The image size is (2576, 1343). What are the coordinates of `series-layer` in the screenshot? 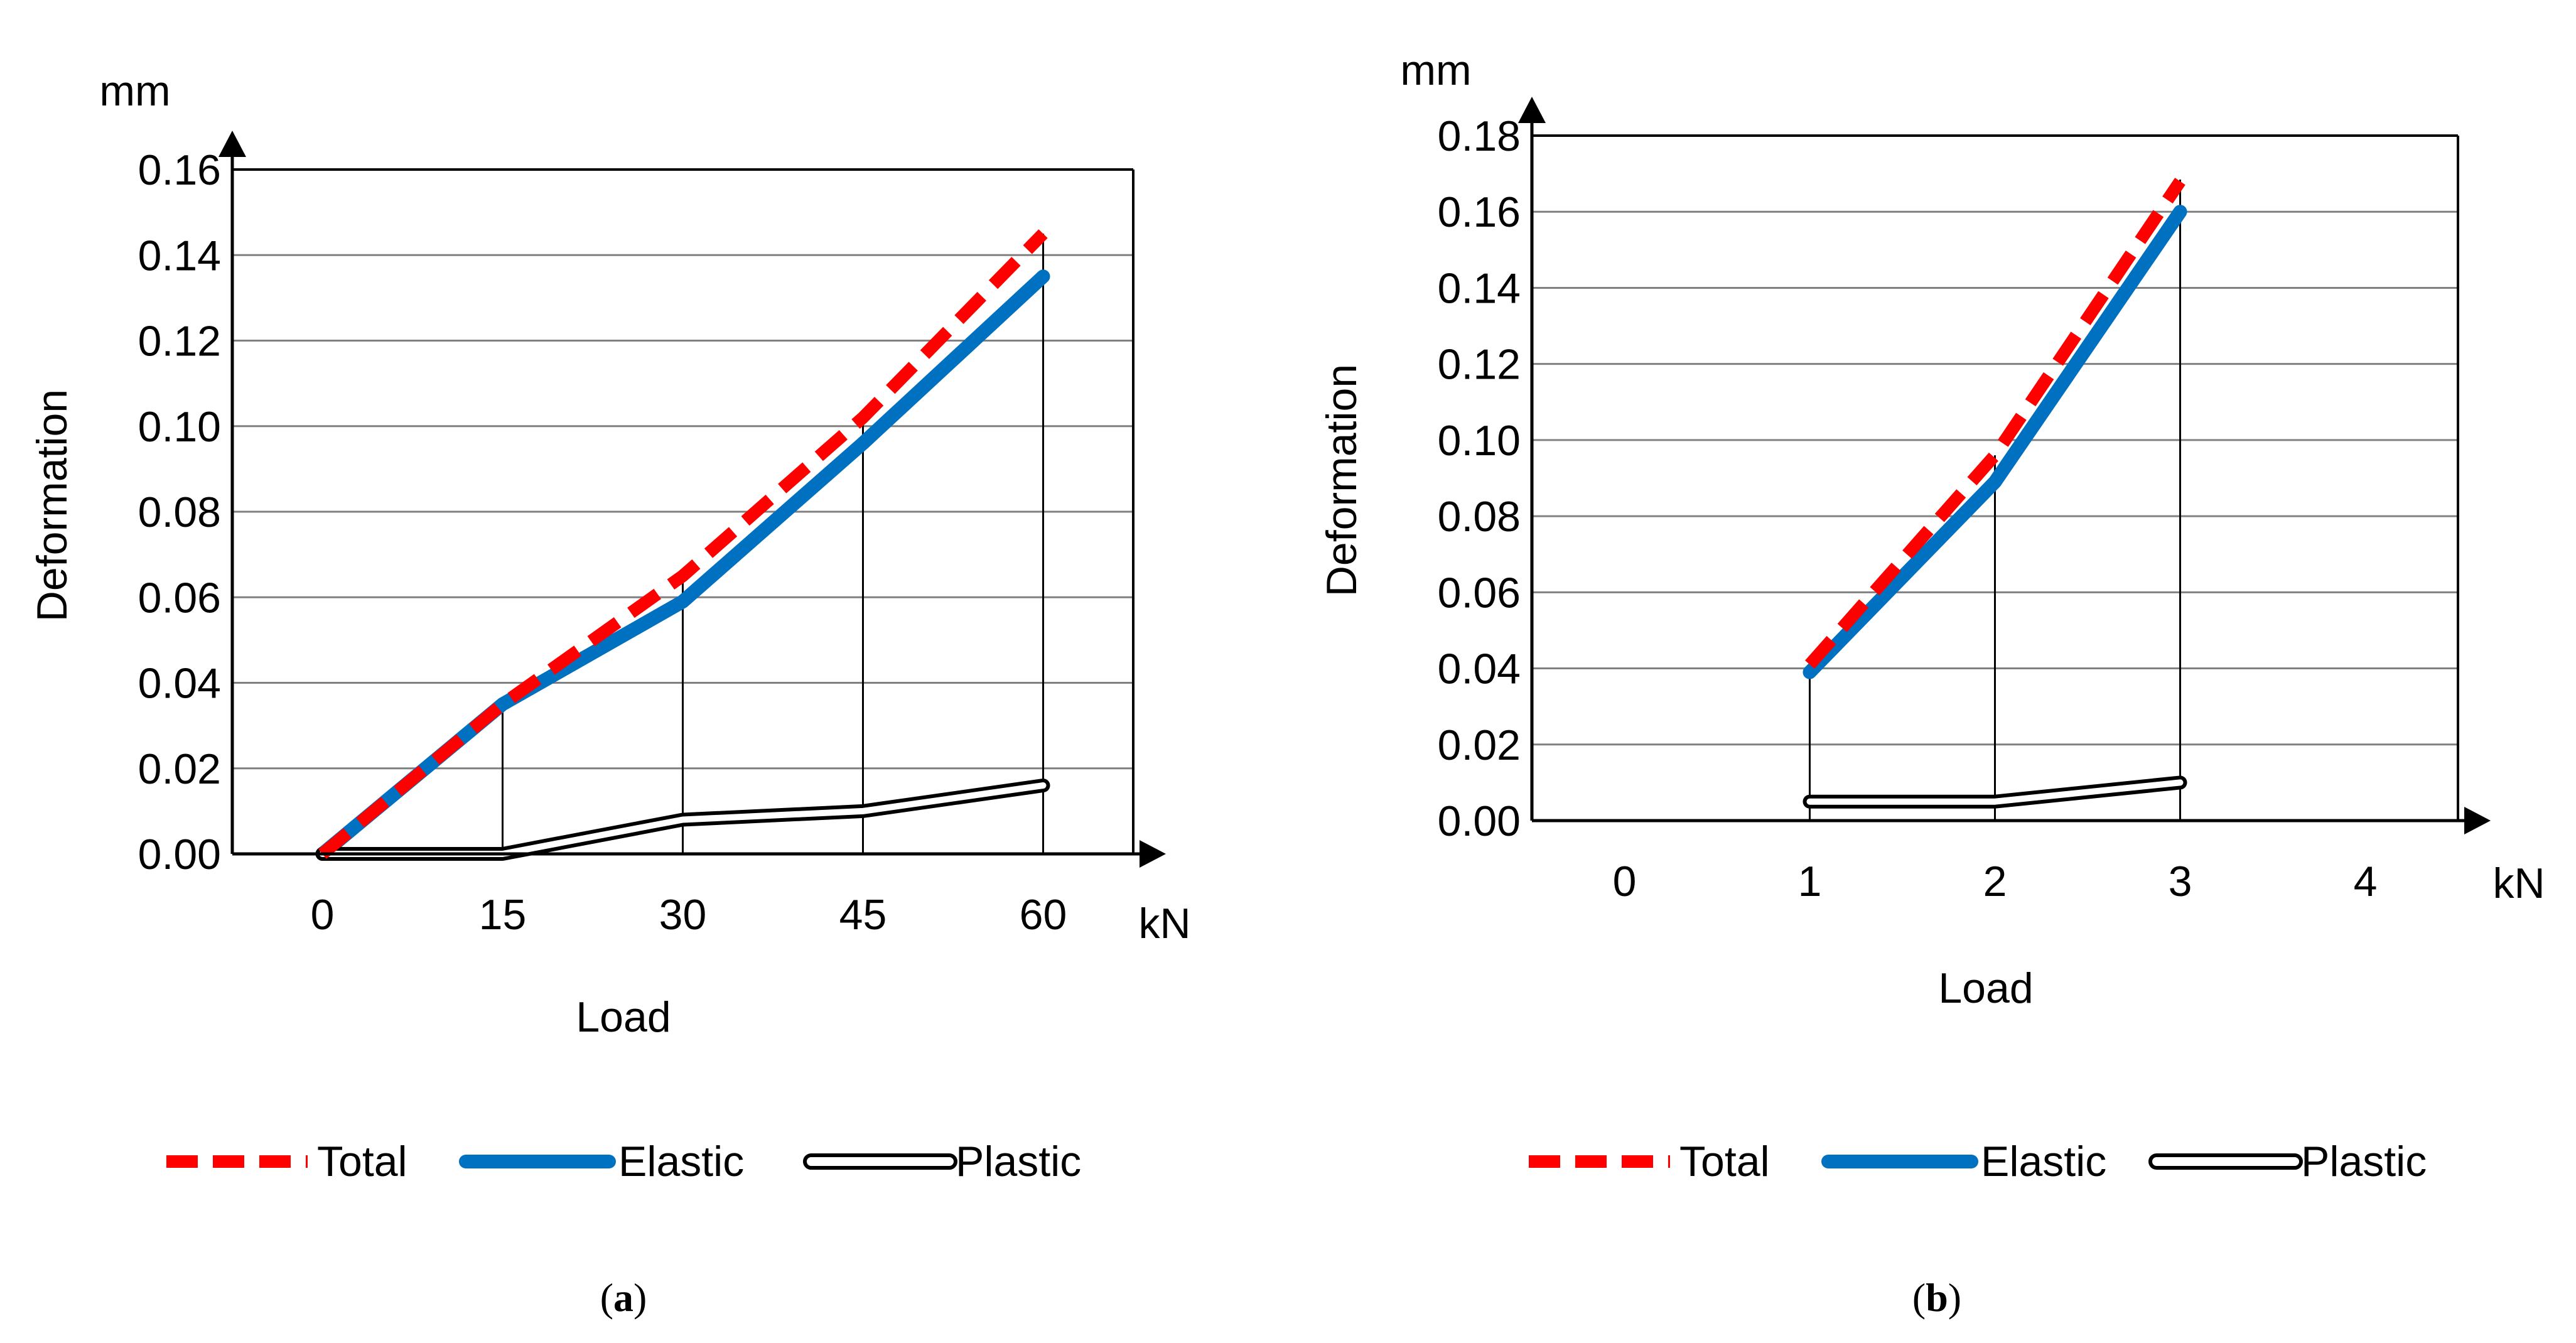 It's located at (1995, 493).